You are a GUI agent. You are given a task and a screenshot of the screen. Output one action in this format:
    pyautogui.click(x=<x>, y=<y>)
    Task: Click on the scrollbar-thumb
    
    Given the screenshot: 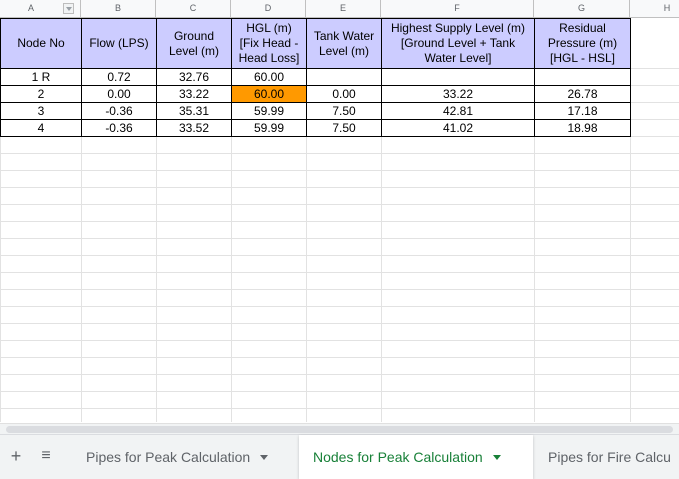 What is the action you would take?
    pyautogui.click(x=339, y=429)
    